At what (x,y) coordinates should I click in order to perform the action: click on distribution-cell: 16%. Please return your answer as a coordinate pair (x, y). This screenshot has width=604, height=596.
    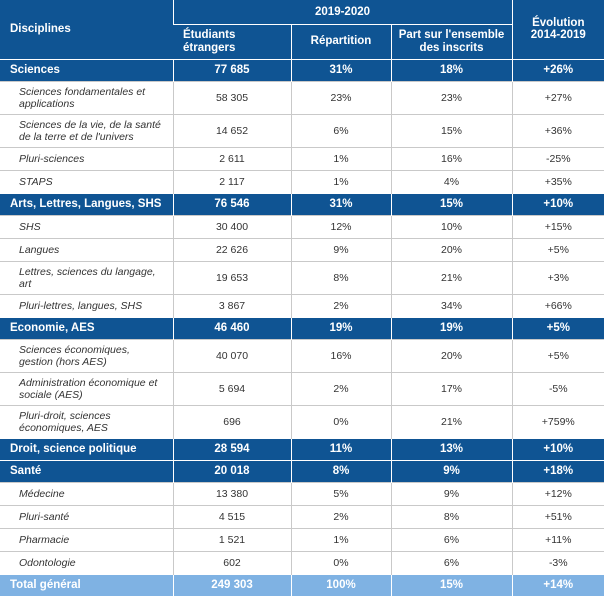
    Looking at the image, I should click on (340, 355).